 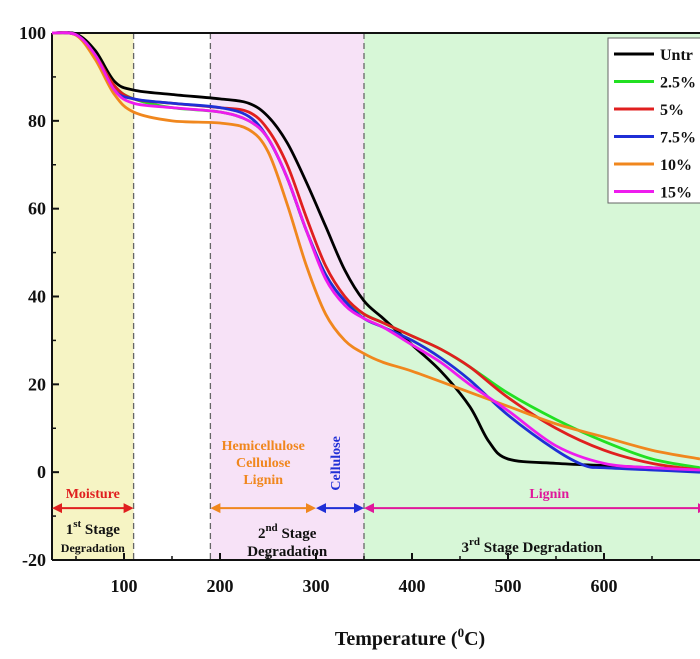 I want to click on y-tick-label: -20, so click(x=34, y=560).